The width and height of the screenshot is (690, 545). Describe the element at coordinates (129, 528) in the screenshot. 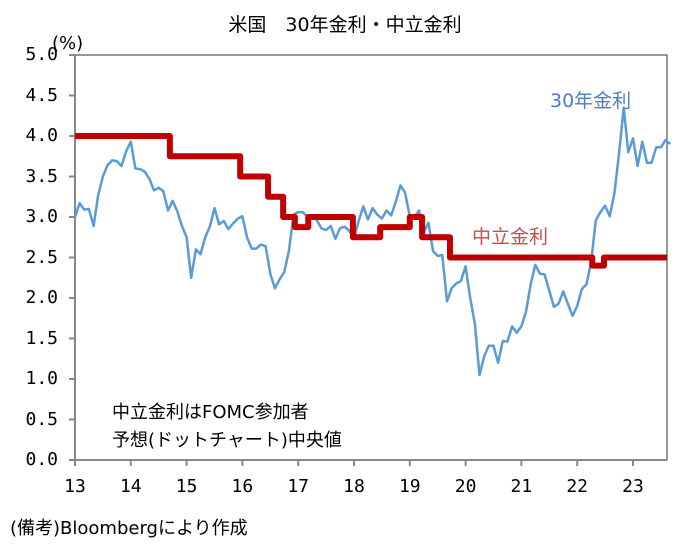

I see `source-note: (備考)Bloombergにより作成` at that location.